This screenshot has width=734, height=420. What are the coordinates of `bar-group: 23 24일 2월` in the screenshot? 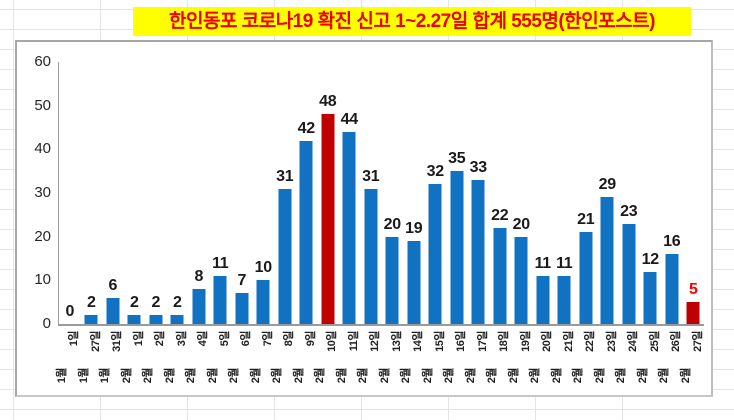 It's located at (627, 223).